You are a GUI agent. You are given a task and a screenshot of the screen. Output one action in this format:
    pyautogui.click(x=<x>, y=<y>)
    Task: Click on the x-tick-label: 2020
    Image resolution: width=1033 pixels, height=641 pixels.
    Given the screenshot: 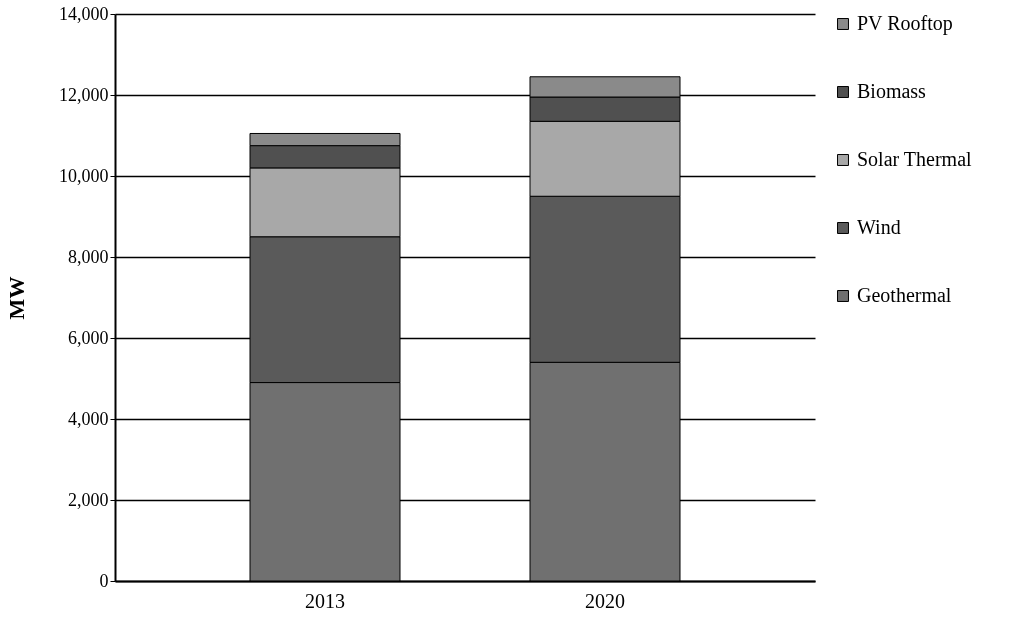 What is the action you would take?
    pyautogui.click(x=605, y=600)
    